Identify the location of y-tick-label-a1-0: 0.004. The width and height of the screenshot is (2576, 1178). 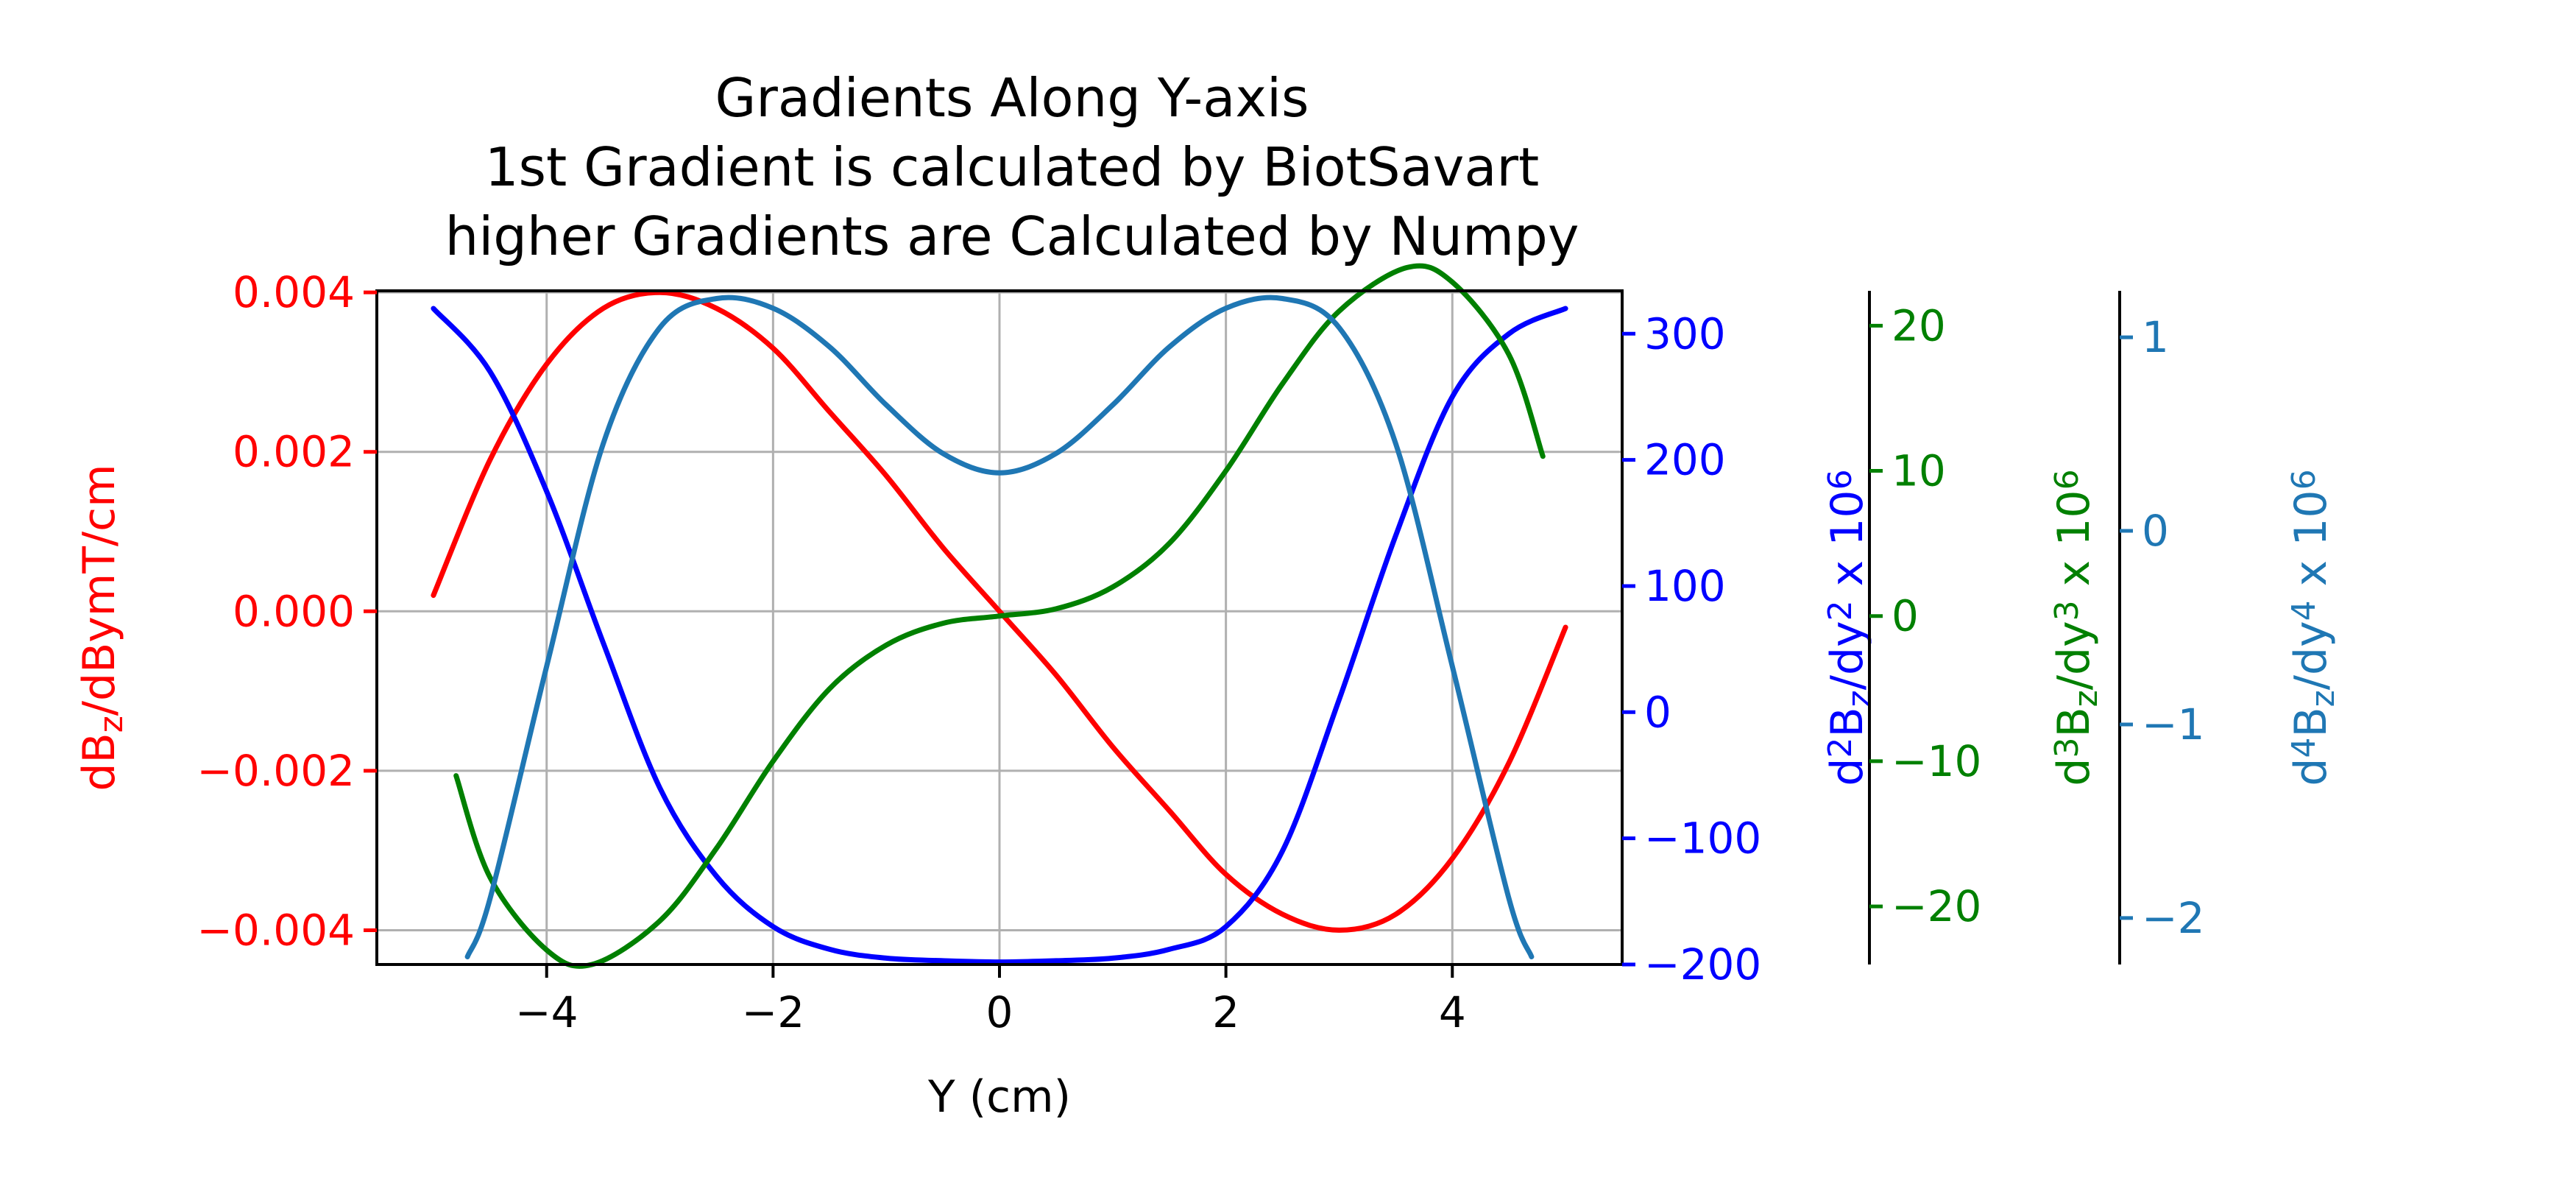
(294, 292).